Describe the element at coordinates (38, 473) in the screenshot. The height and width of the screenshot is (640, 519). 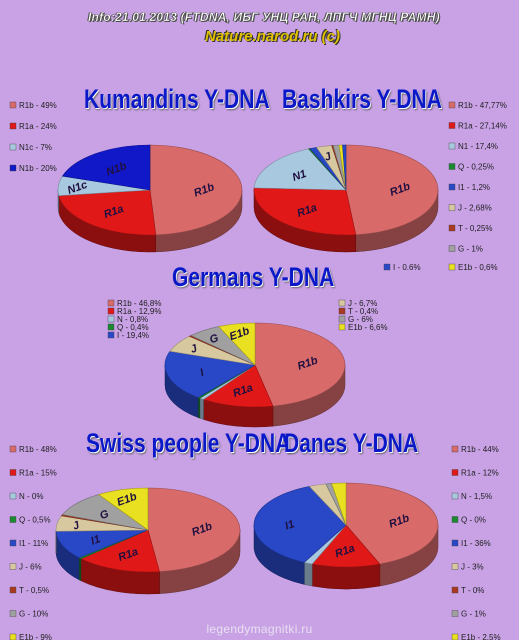
I see `legend-label-r1a: R1a - 15%` at that location.